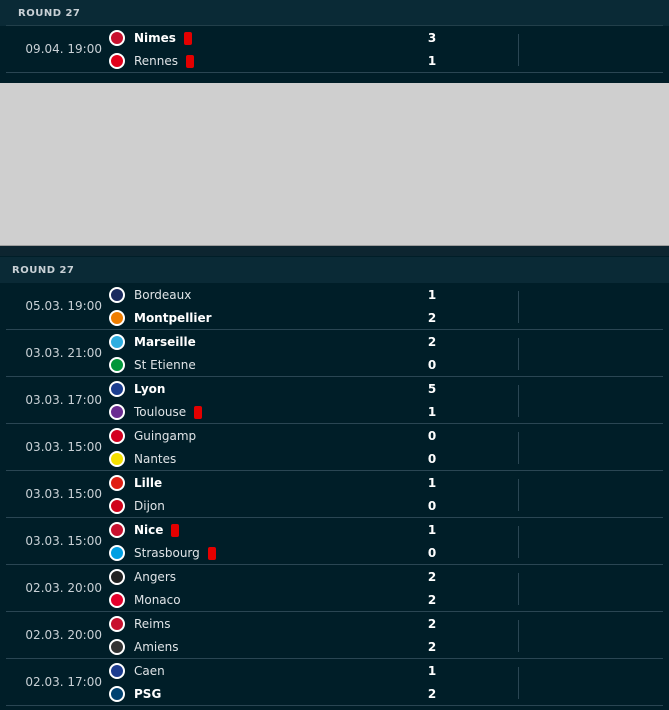 The width and height of the screenshot is (669, 710). I want to click on team-name: Amiens, so click(156, 647).